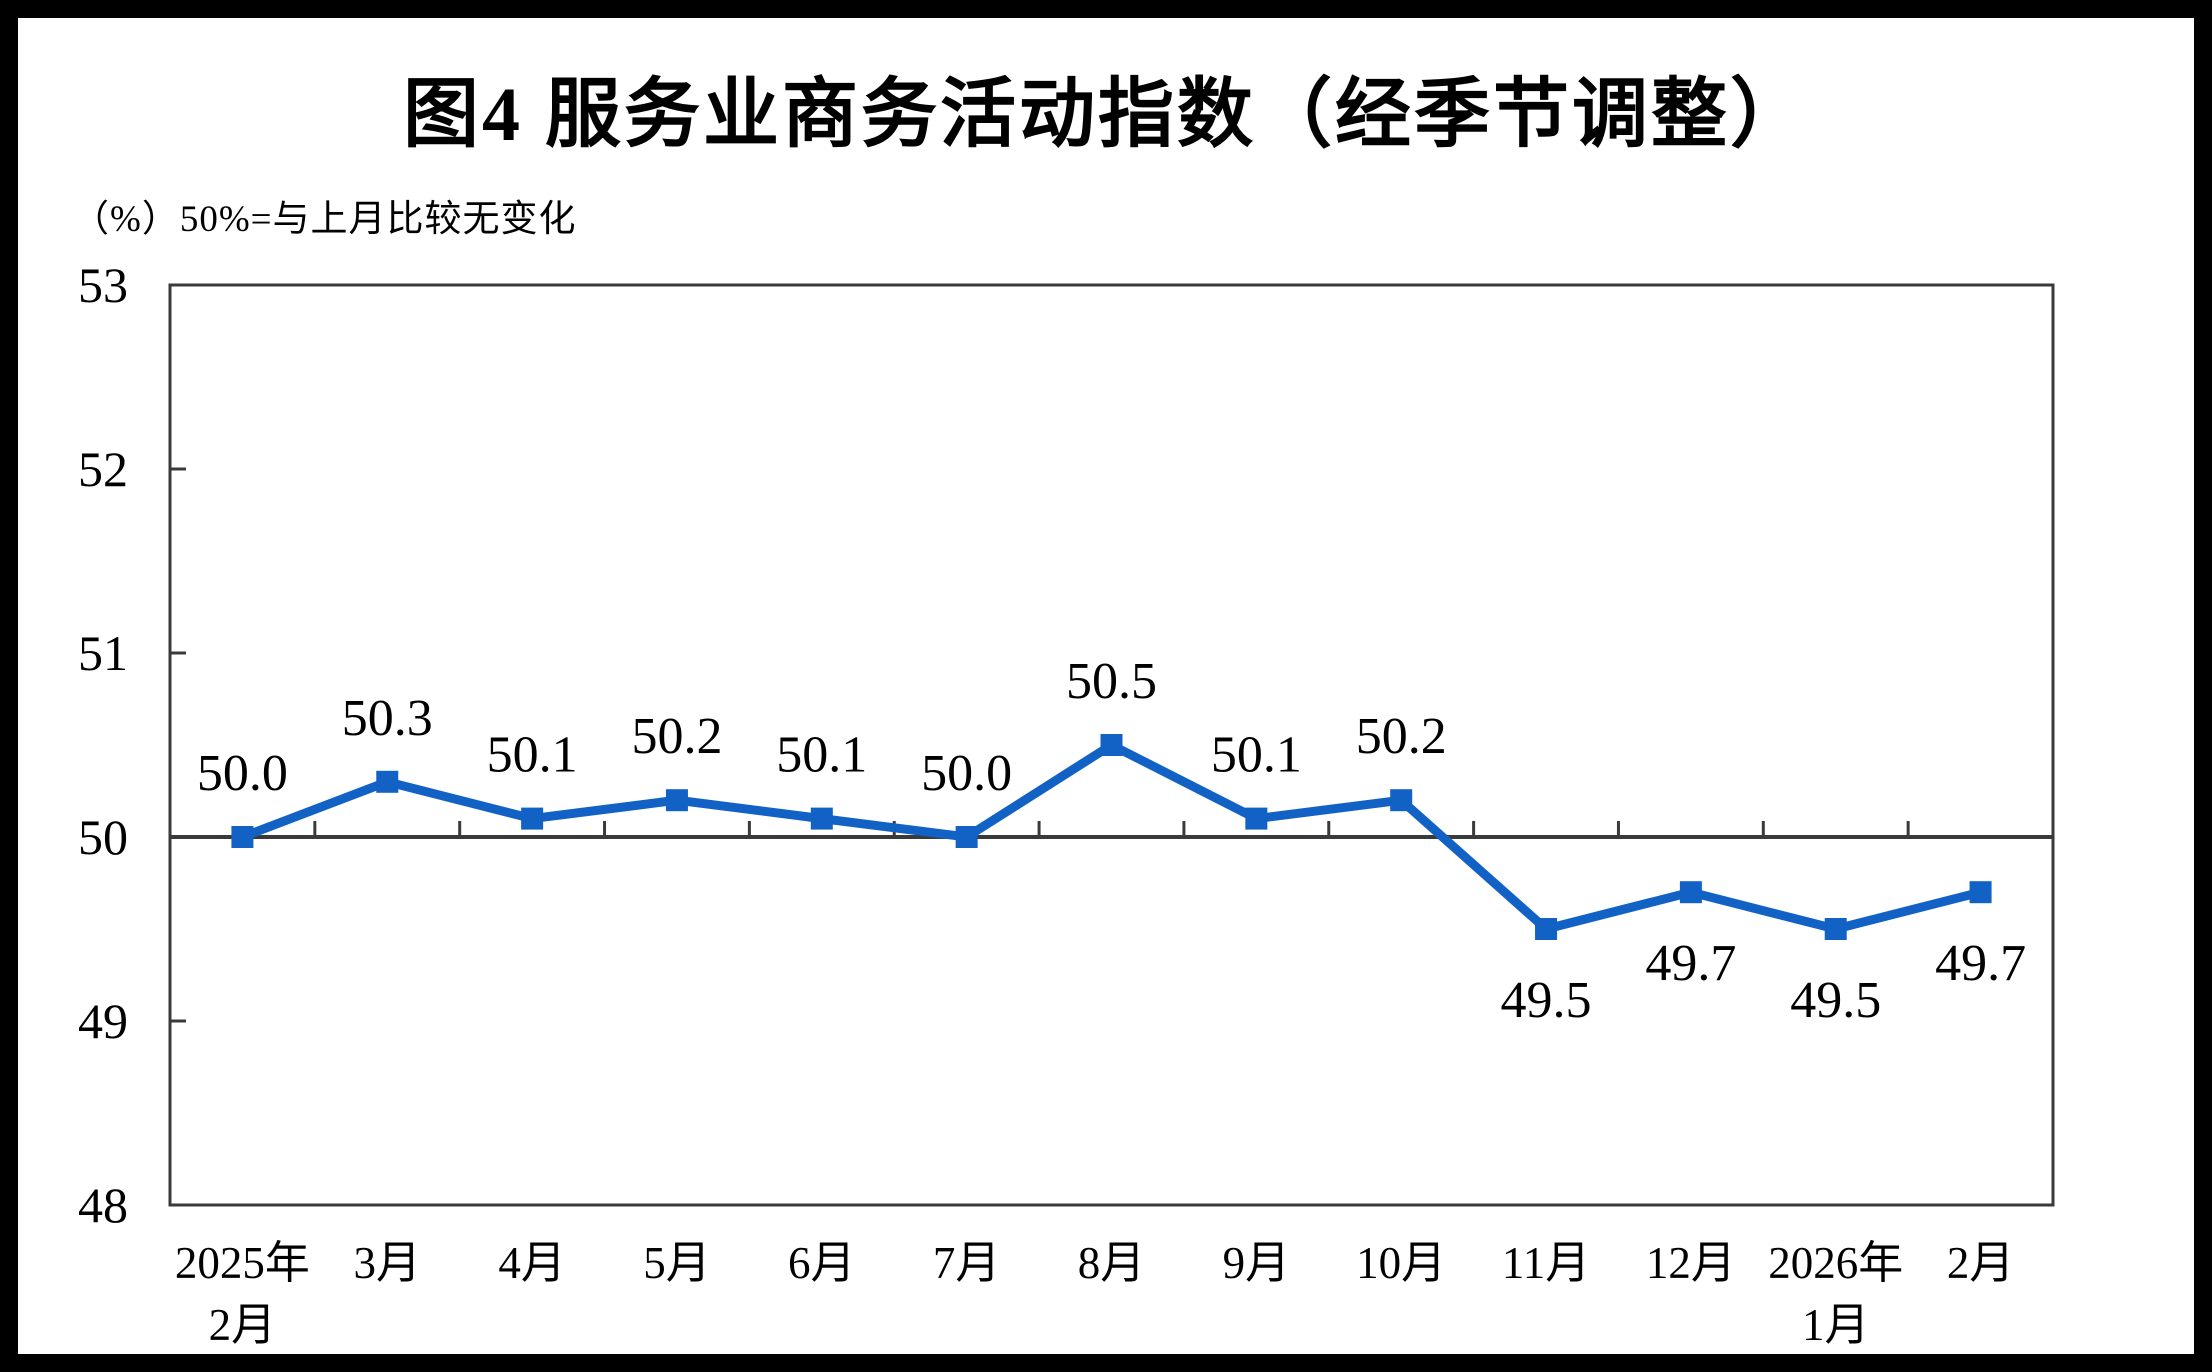  What do you see at coordinates (388, 1263) in the screenshot?
I see `x-tick-label: 3月` at bounding box center [388, 1263].